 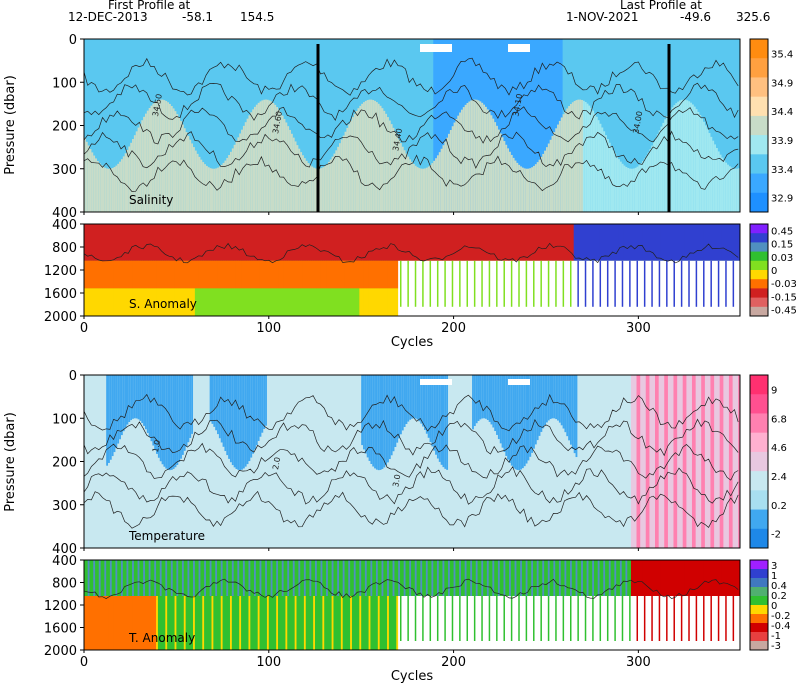 I want to click on missing-data-gap, so click(x=519, y=382).